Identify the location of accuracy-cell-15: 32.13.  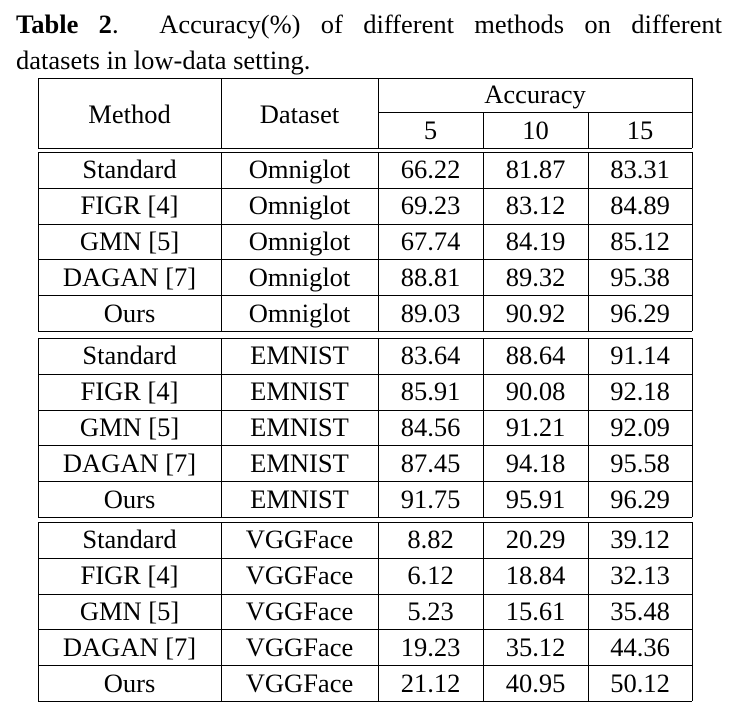
(640, 575).